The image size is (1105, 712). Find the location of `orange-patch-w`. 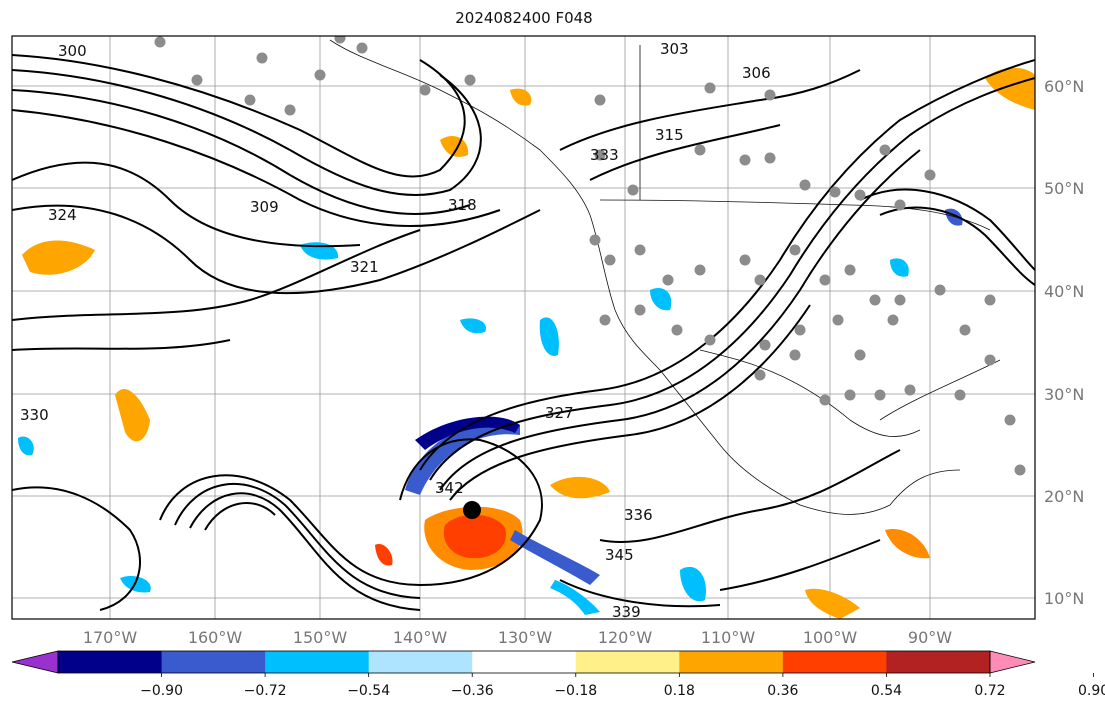

orange-patch-w is located at coordinates (58, 257).